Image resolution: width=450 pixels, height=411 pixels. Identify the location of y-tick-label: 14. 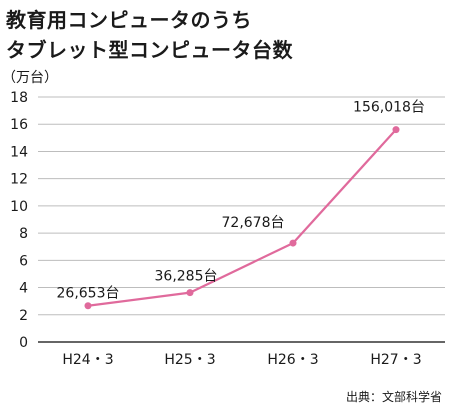
(19, 152).